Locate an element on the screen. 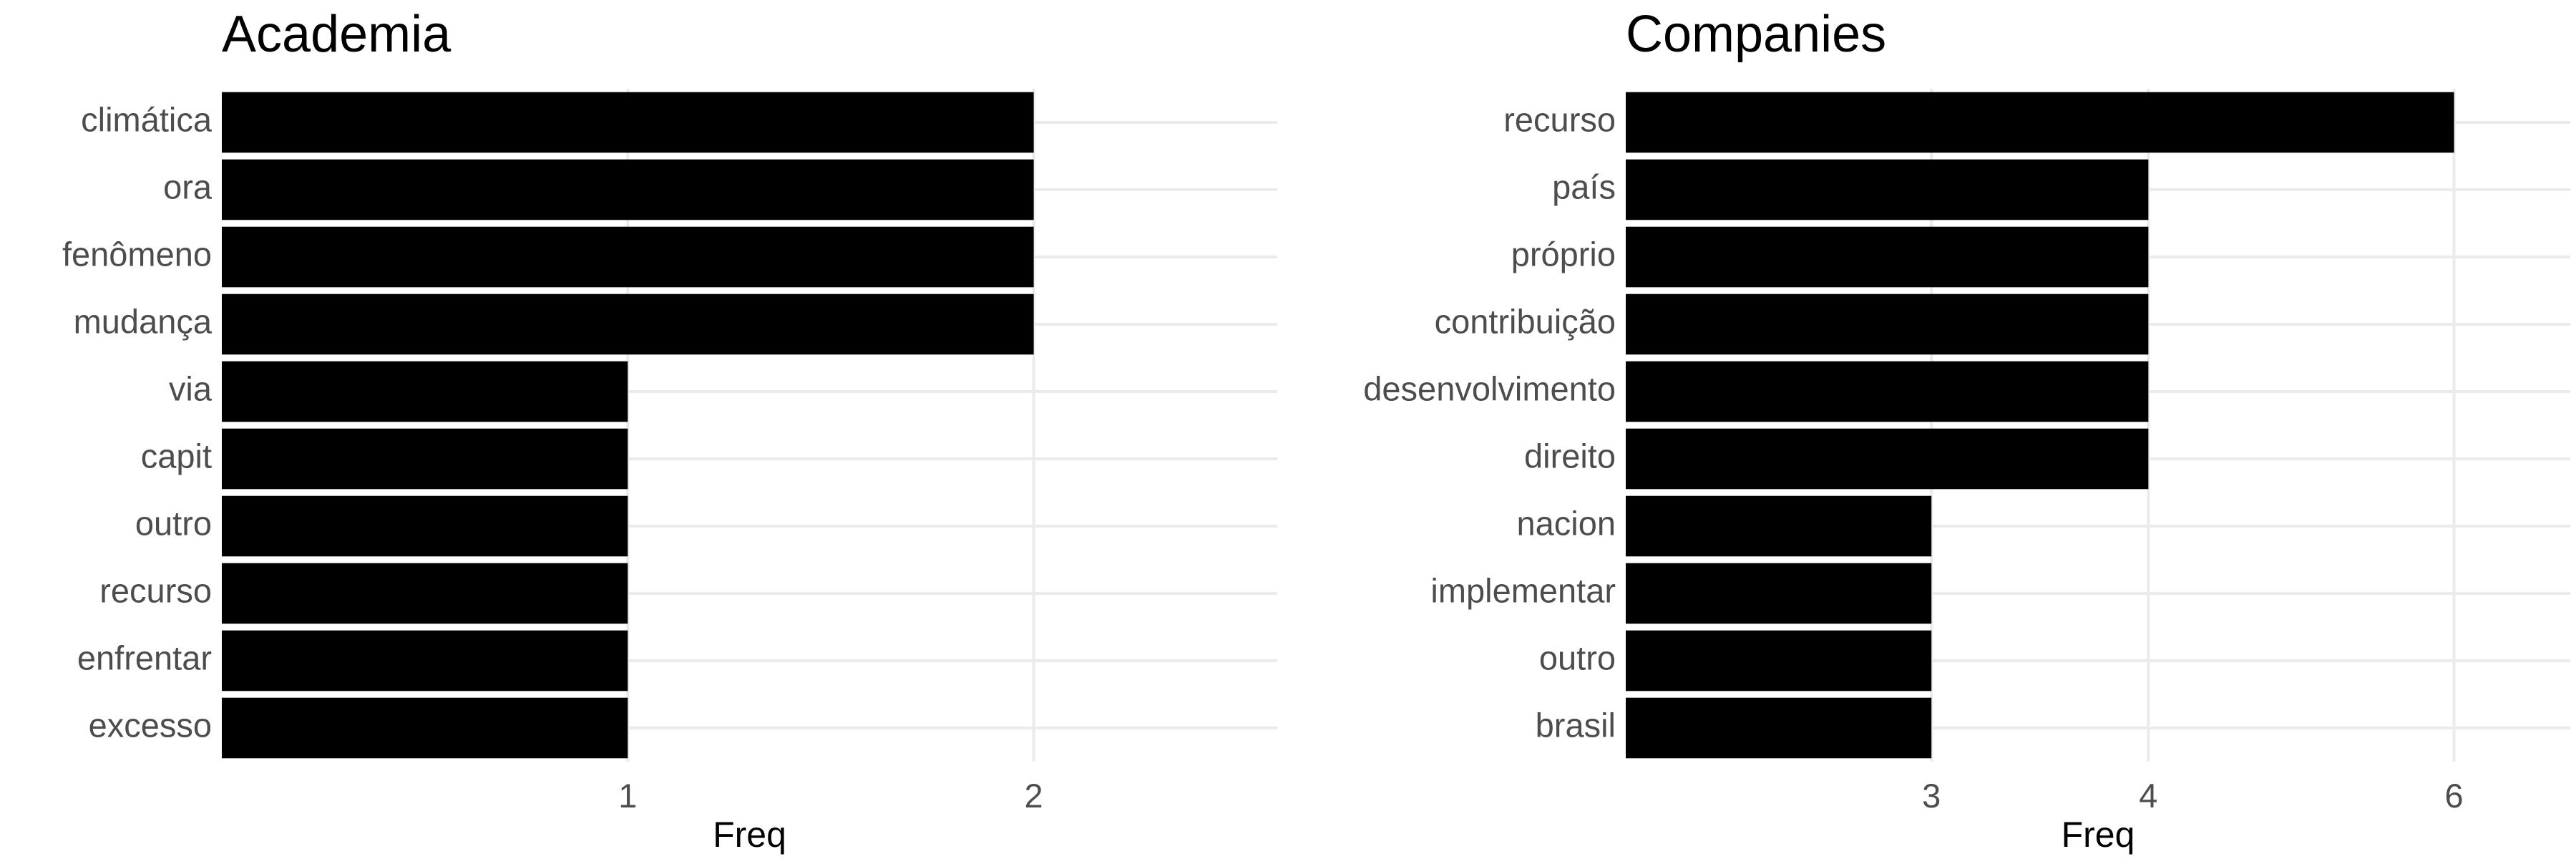  category-label-7: recurso is located at coordinates (155, 590).